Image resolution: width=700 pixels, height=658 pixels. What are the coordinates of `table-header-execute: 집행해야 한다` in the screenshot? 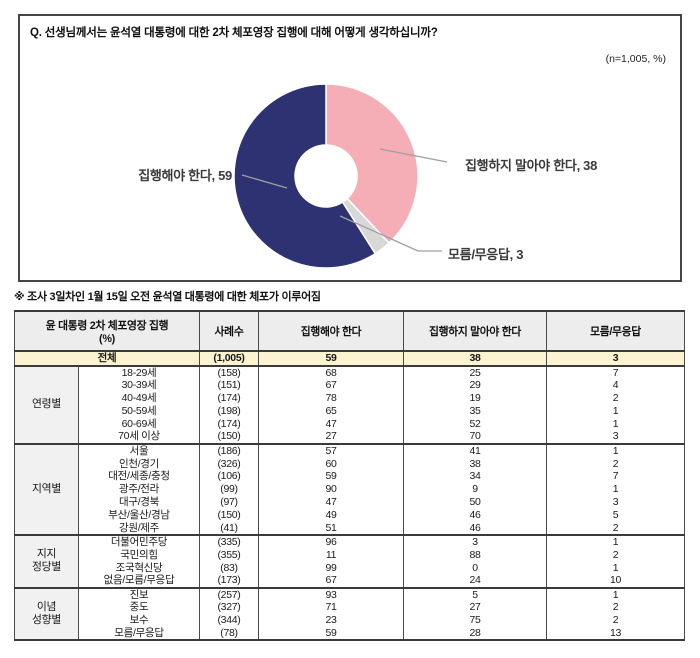 It's located at (331, 331).